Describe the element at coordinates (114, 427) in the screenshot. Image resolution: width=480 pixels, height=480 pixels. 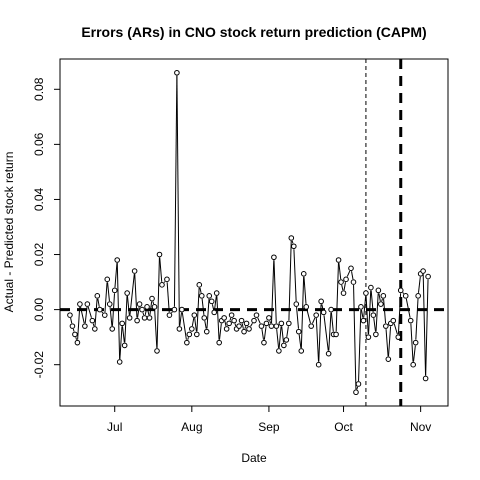
I see `x-tick-label: Jul` at that location.